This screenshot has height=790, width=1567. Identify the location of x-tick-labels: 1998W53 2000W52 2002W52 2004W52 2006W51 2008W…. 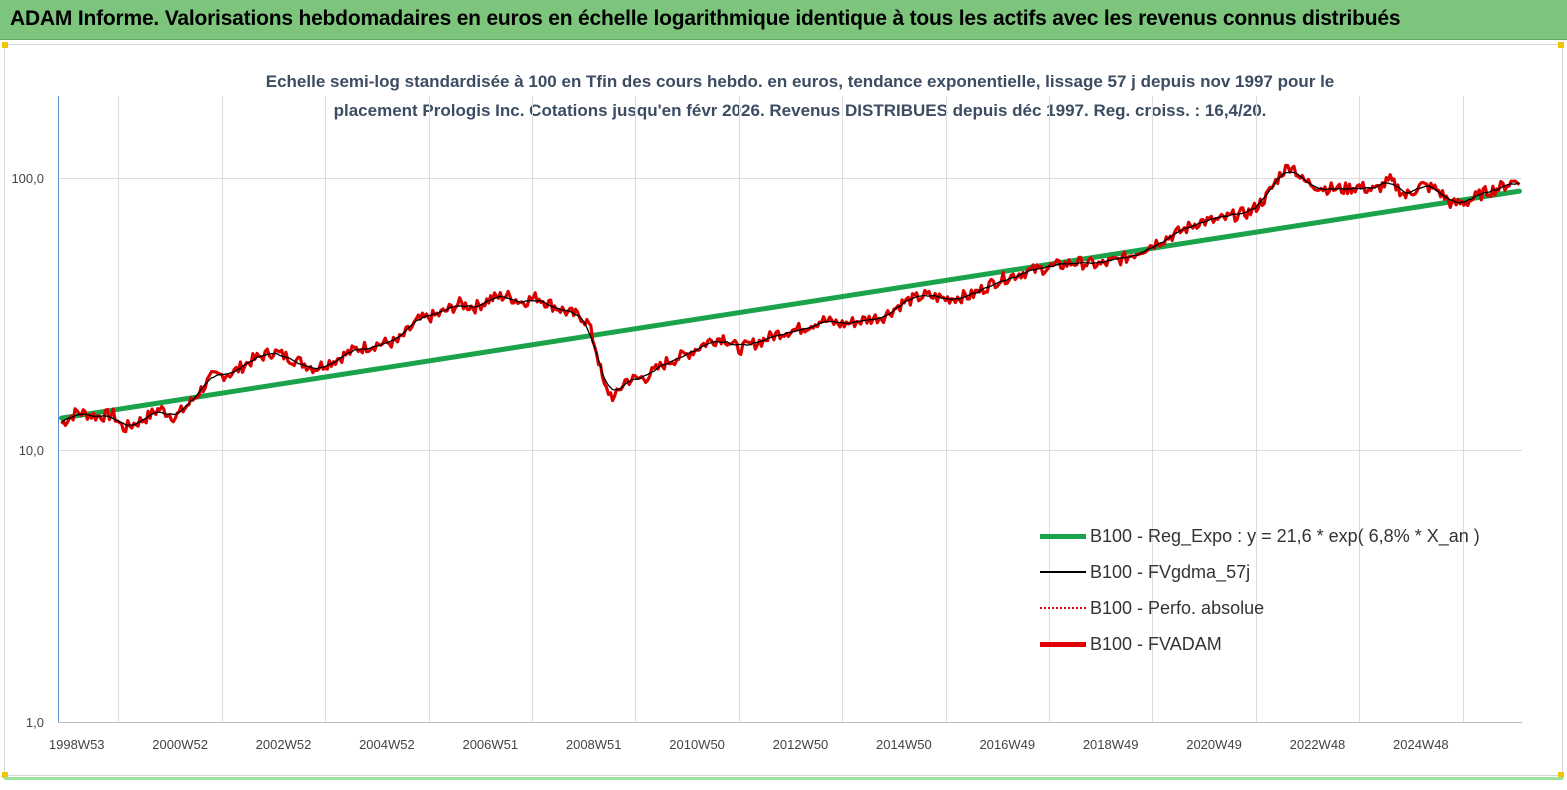
(749, 744).